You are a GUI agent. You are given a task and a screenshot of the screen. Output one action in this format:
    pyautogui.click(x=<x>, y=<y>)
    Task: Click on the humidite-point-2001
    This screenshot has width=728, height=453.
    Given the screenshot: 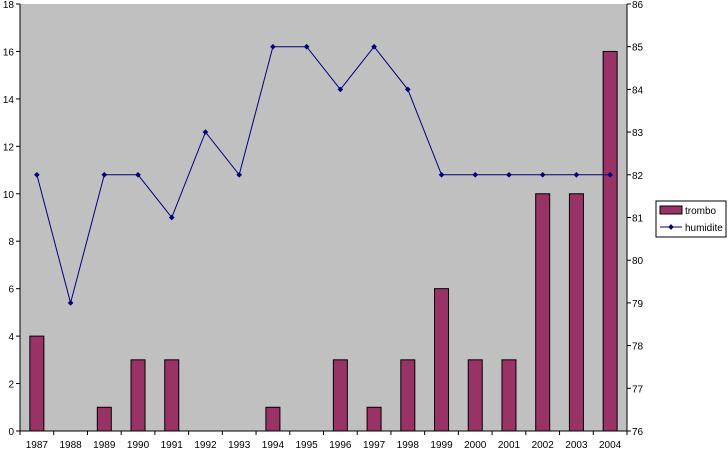 What is the action you would take?
    pyautogui.click(x=509, y=174)
    